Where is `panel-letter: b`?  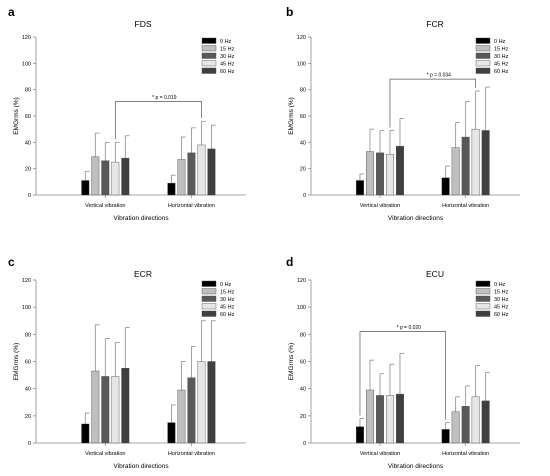
panel-letter: b is located at coordinates (289, 12).